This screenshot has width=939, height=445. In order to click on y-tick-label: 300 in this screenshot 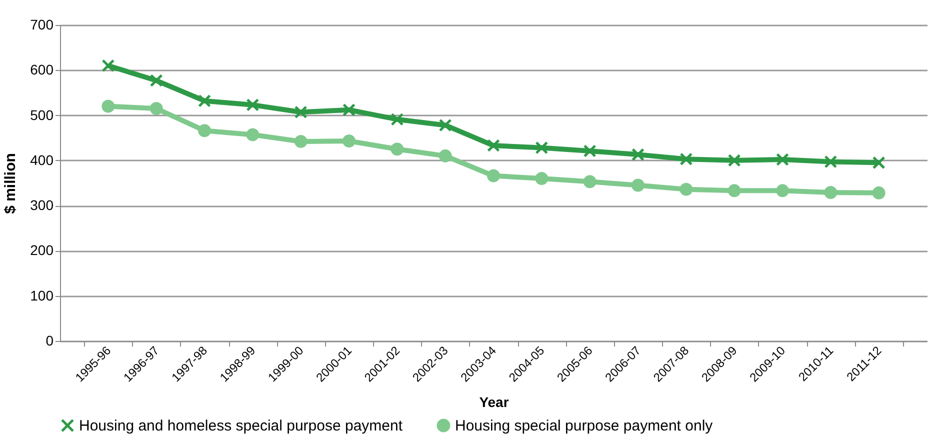, I will do `click(42, 205)`.